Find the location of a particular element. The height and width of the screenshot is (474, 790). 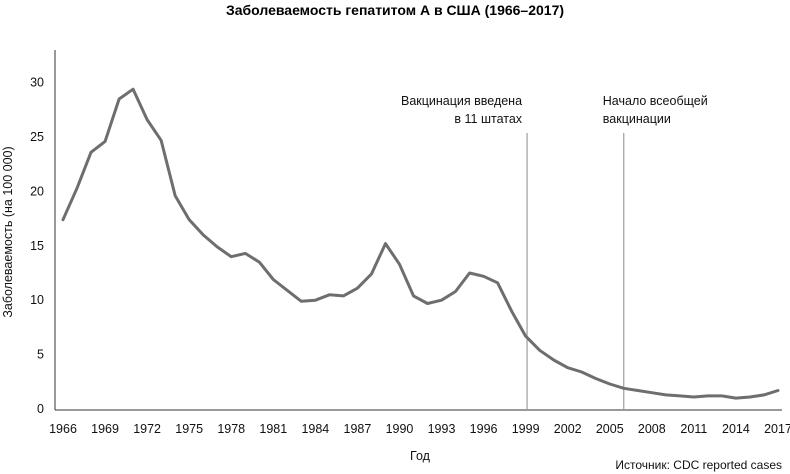

y-tick-label: 30 is located at coordinates (37, 83).